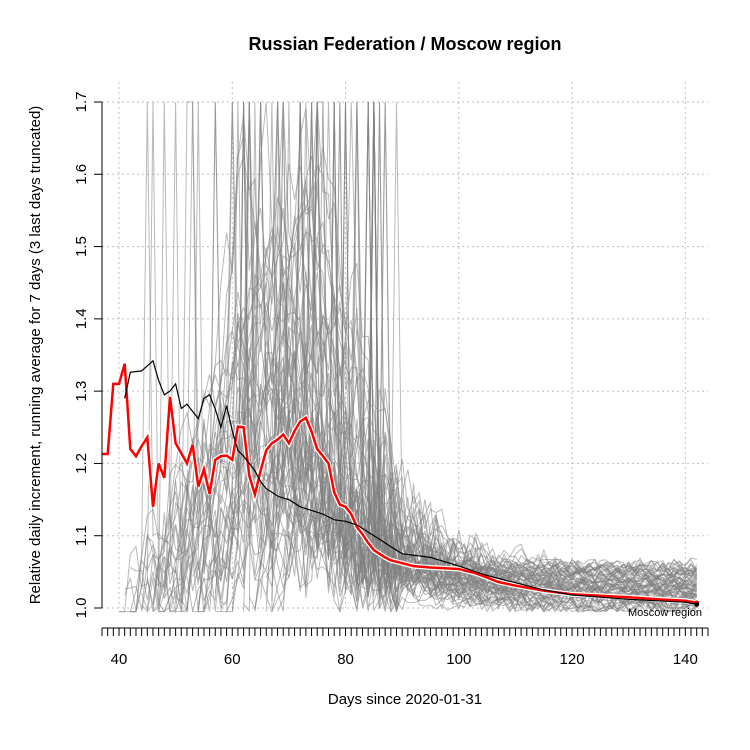 Image resolution: width=750 pixels, height=750 pixels. What do you see at coordinates (232, 659) in the screenshot?
I see `x-tick-label: 60` at bounding box center [232, 659].